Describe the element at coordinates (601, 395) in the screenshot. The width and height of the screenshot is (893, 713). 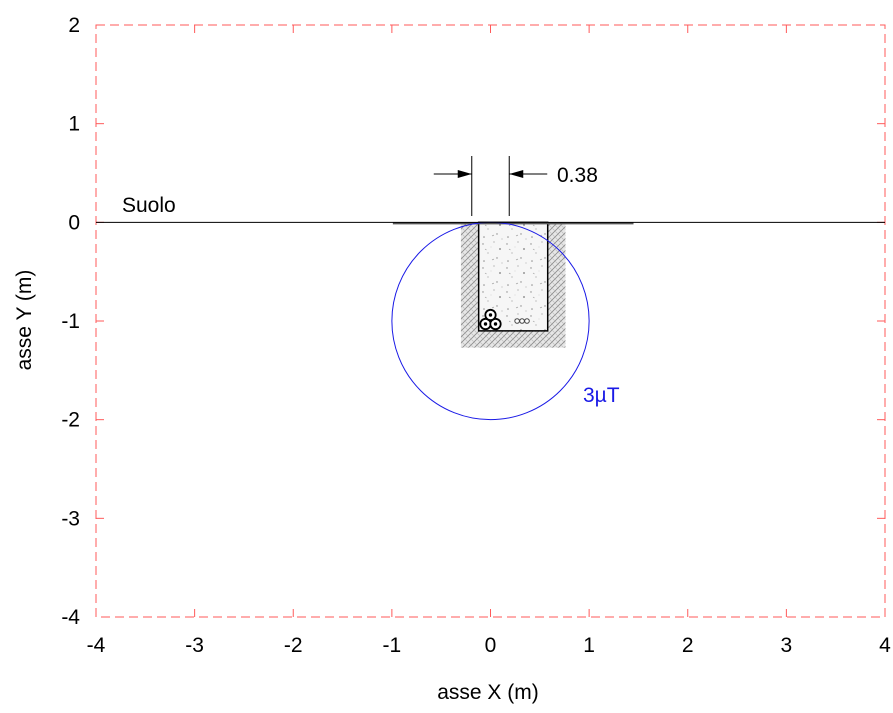
I see `contour-label: 3µT` at that location.